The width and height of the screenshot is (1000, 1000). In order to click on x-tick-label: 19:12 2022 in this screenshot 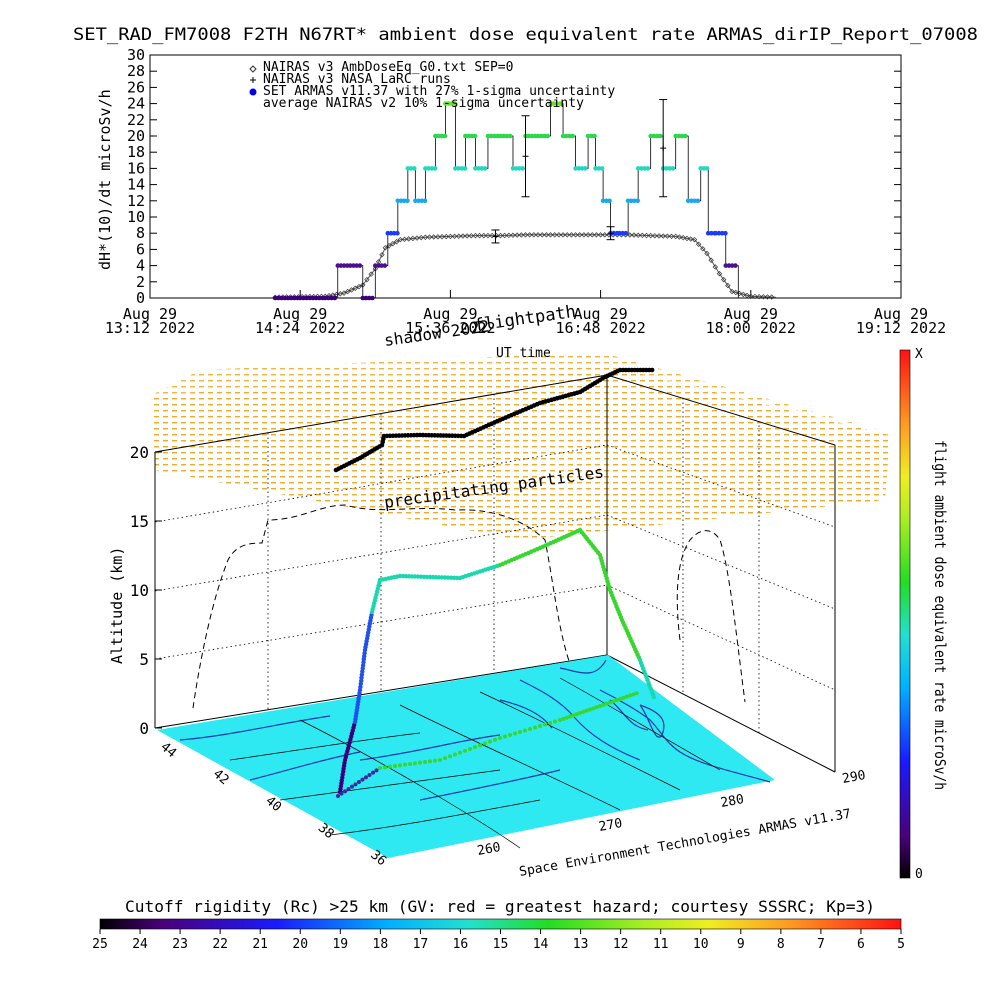, I will do `click(901, 328)`.